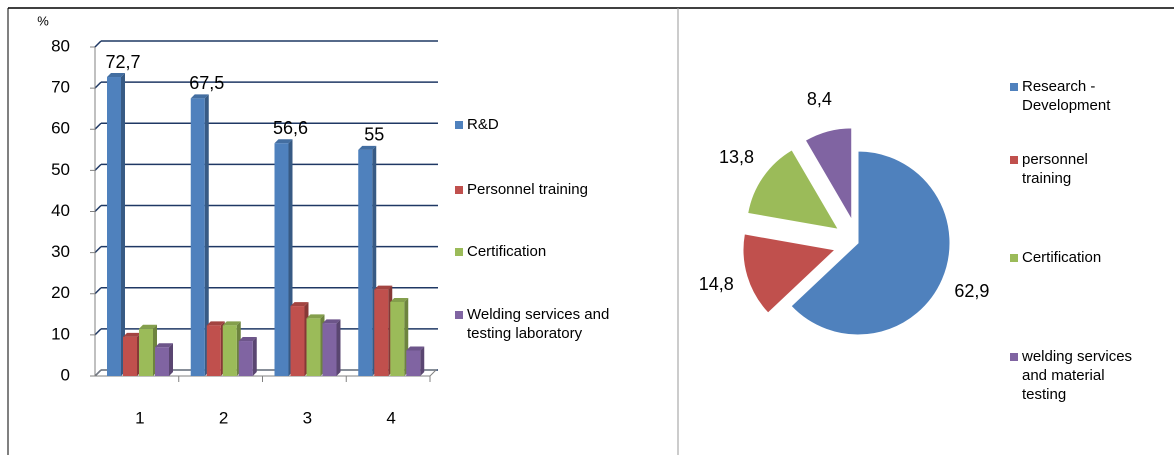  I want to click on data-label: 8,4, so click(819, 99).